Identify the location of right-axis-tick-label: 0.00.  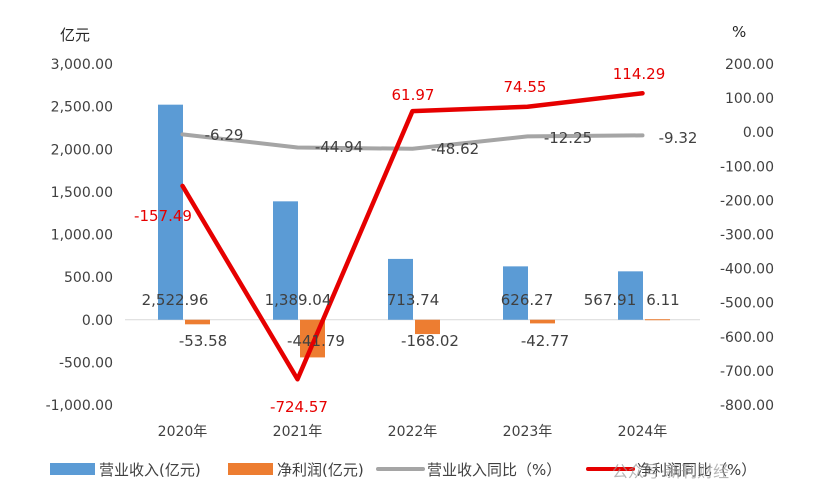
(758, 133).